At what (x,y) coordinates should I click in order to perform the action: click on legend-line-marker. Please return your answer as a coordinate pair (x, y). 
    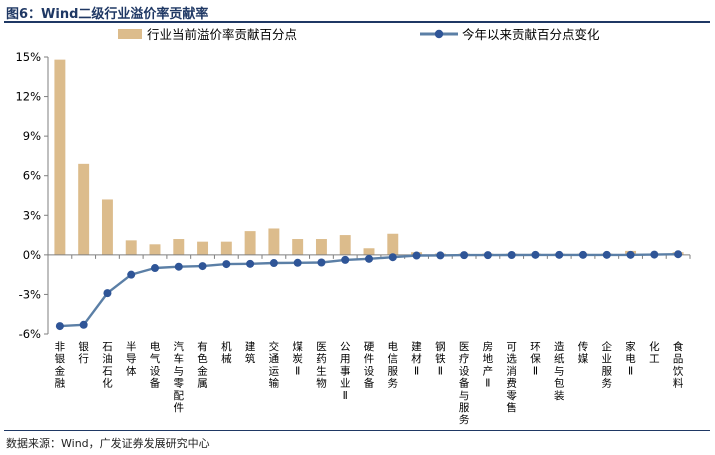
    Looking at the image, I should click on (439, 34).